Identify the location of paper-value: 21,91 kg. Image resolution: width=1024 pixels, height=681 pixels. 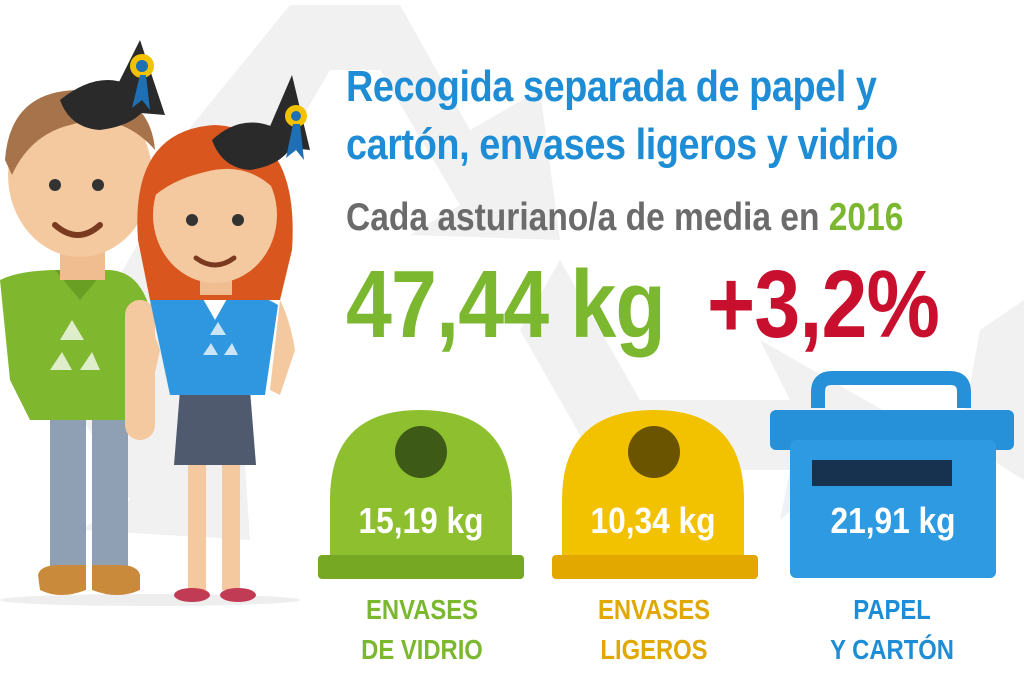
(893, 520).